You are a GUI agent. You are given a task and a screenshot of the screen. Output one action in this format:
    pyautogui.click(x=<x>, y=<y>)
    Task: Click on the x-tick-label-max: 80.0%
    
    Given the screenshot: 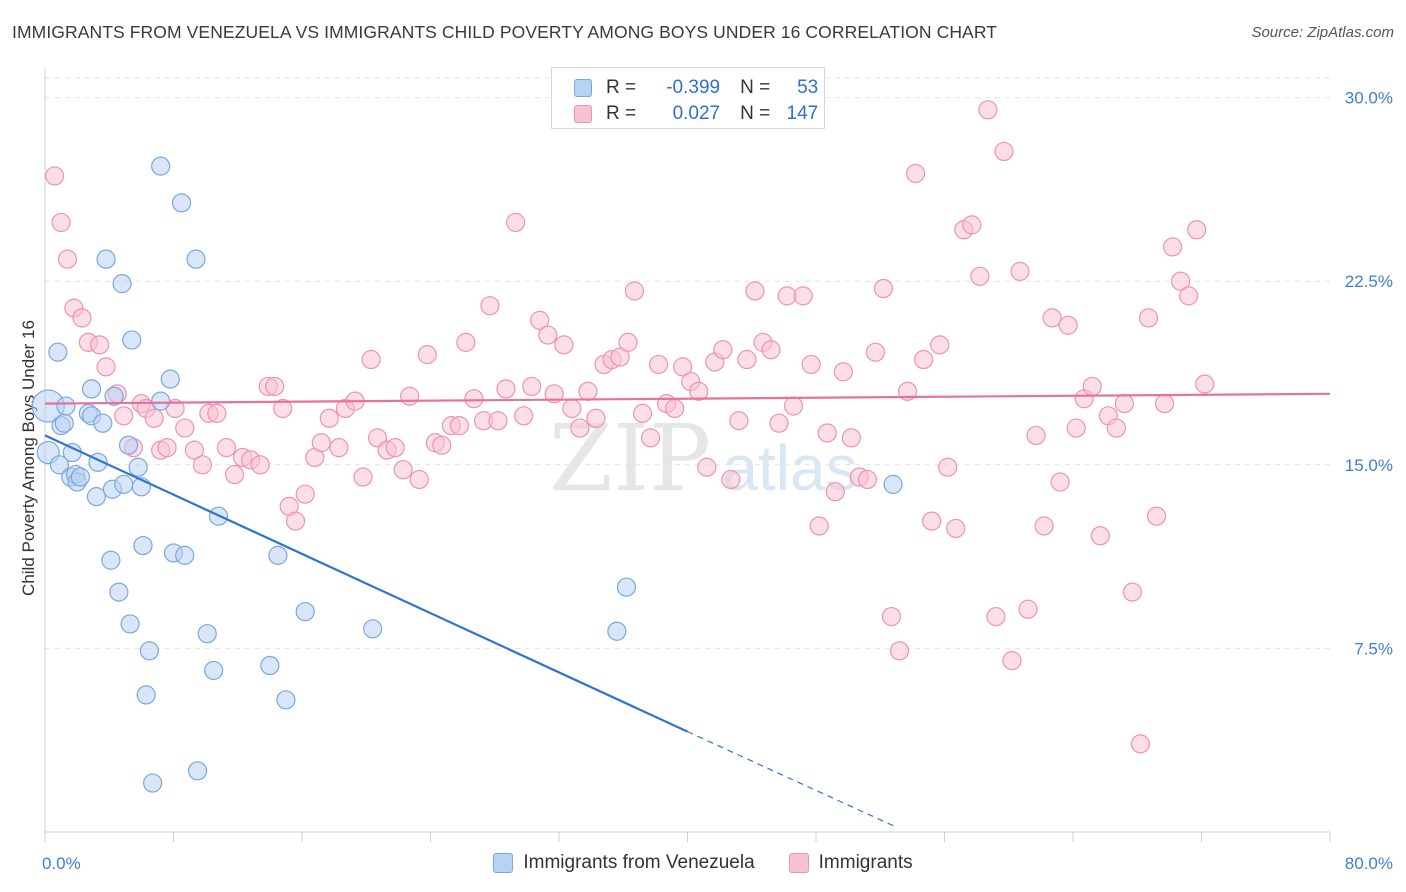 What is the action you would take?
    pyautogui.click(x=1369, y=863)
    